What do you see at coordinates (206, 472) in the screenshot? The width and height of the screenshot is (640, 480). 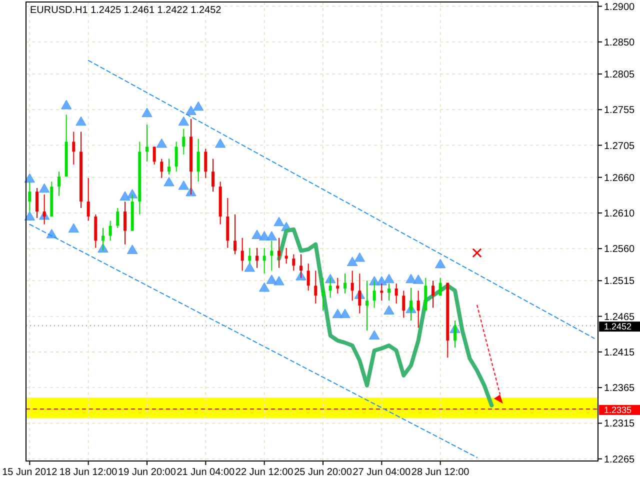 I see `x-tick-label: 21 Jun 04:00` at bounding box center [206, 472].